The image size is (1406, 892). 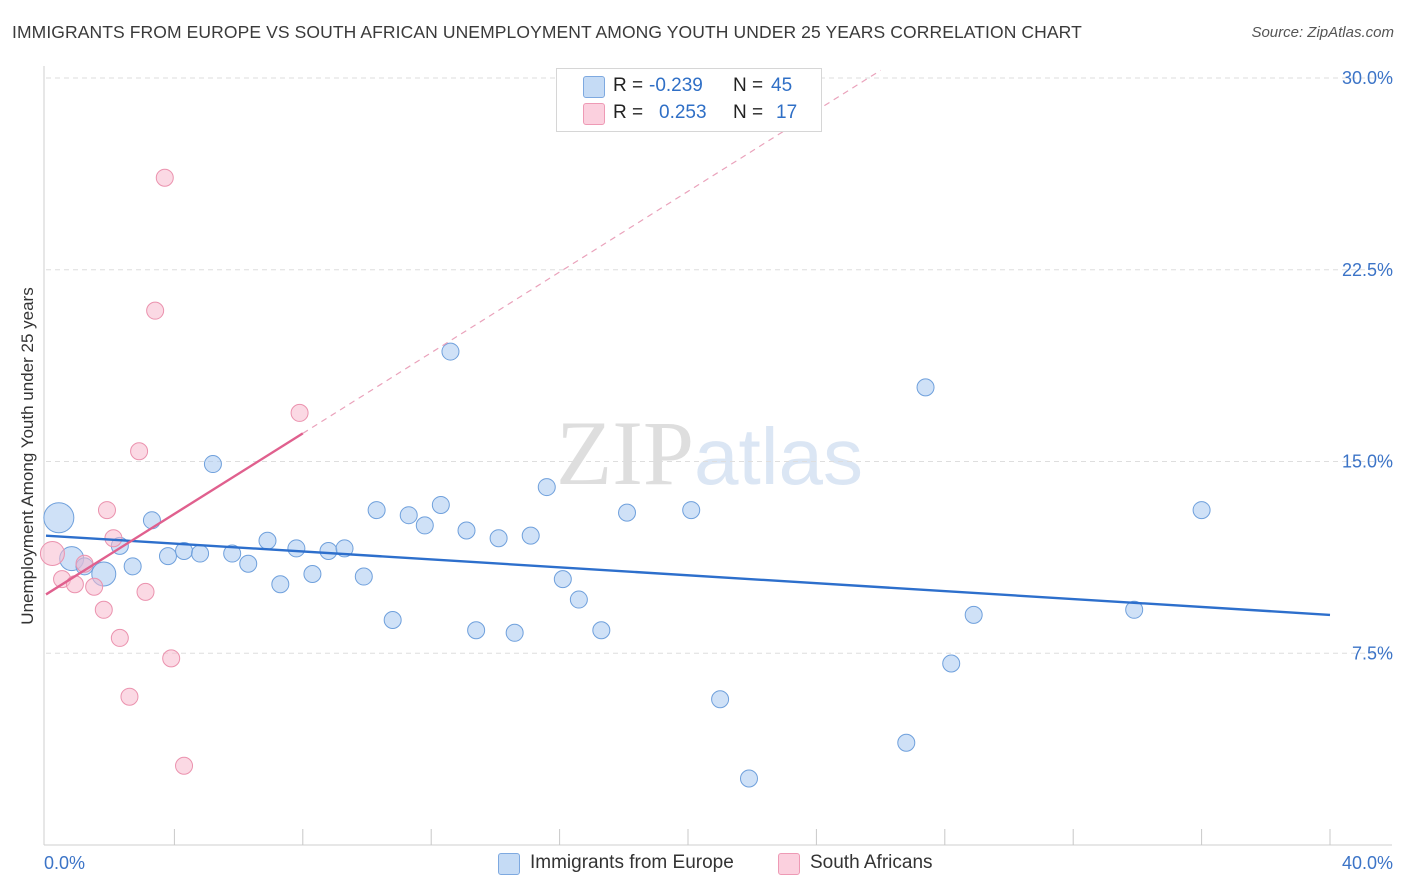 I want to click on y-tick-label: 15.0%, so click(x=1367, y=462).